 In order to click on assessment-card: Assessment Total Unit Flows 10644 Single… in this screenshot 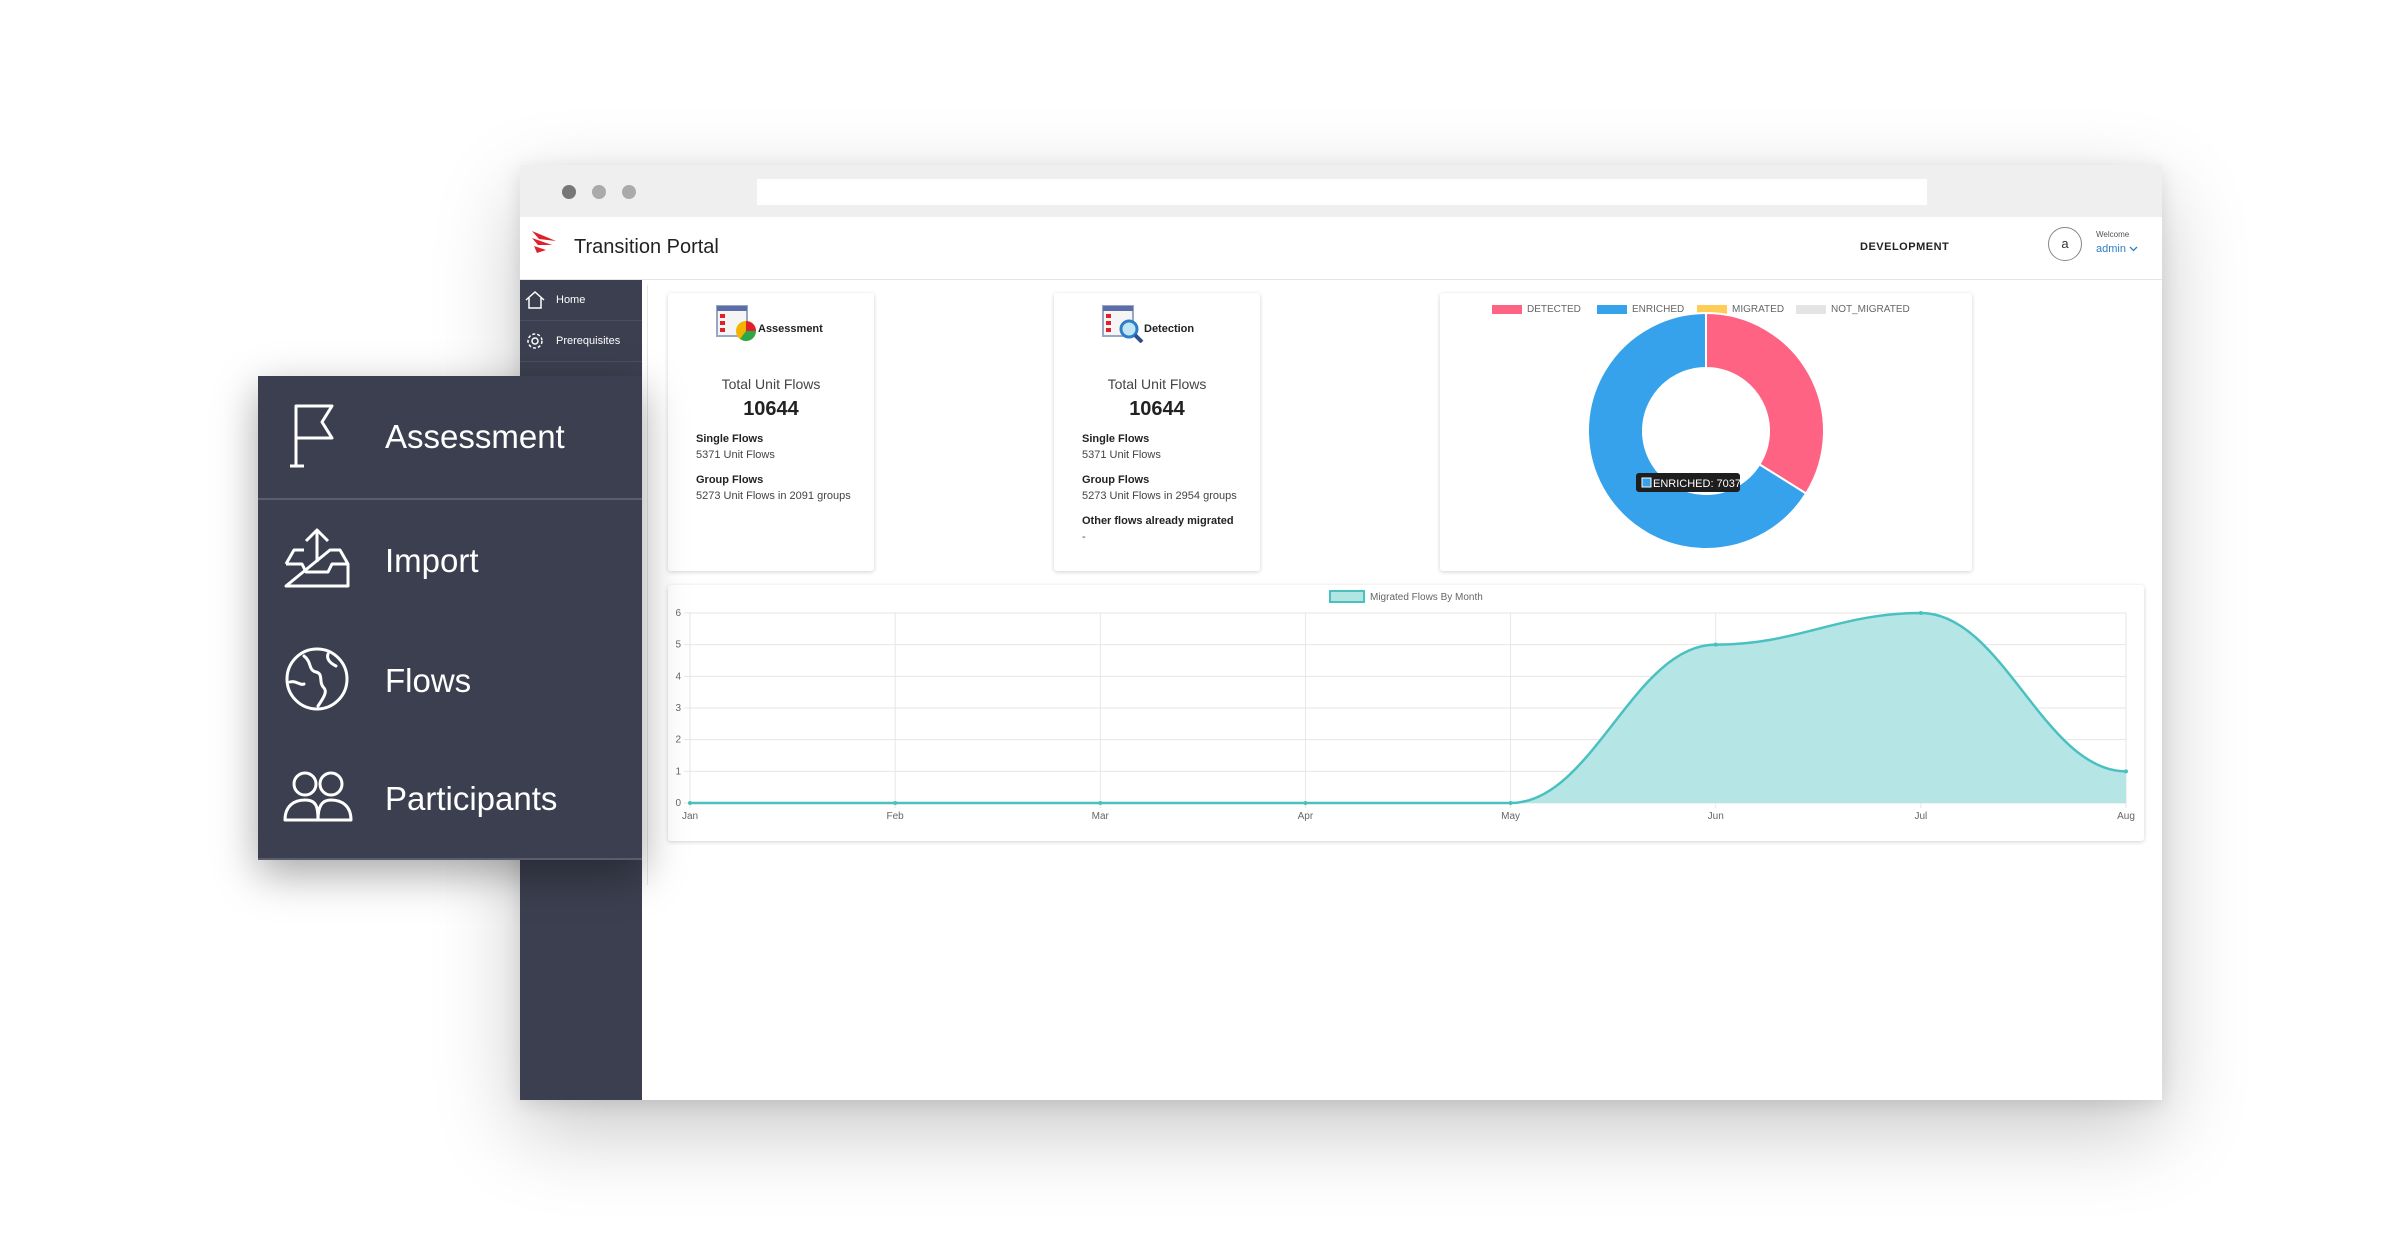, I will do `click(771, 432)`.